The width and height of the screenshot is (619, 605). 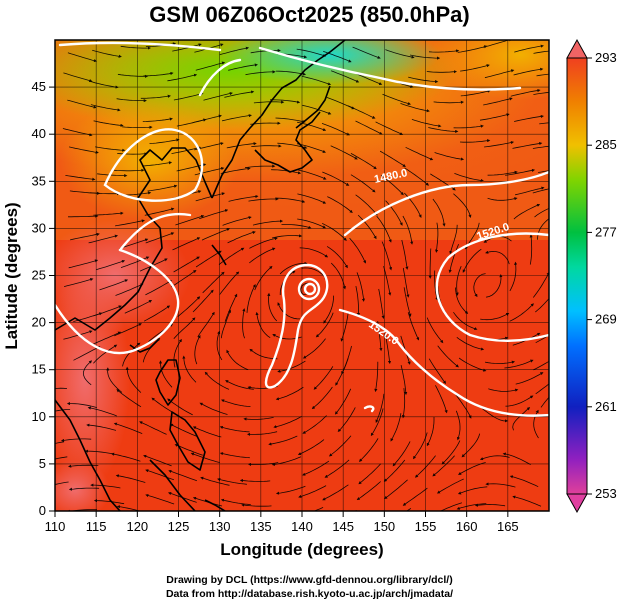 I want to click on y-tick-label: 40, so click(x=39, y=133).